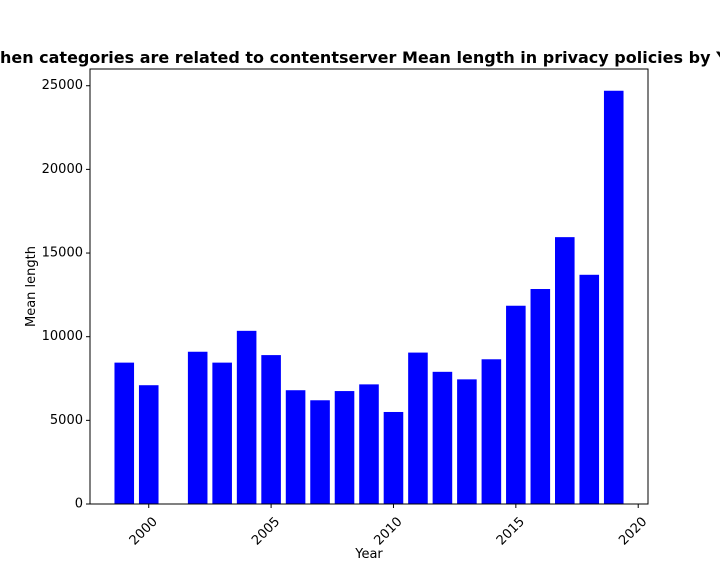 Image resolution: width=720 pixels, height=576 pixels. What do you see at coordinates (442, 437) in the screenshot?
I see `bar-2012` at bounding box center [442, 437].